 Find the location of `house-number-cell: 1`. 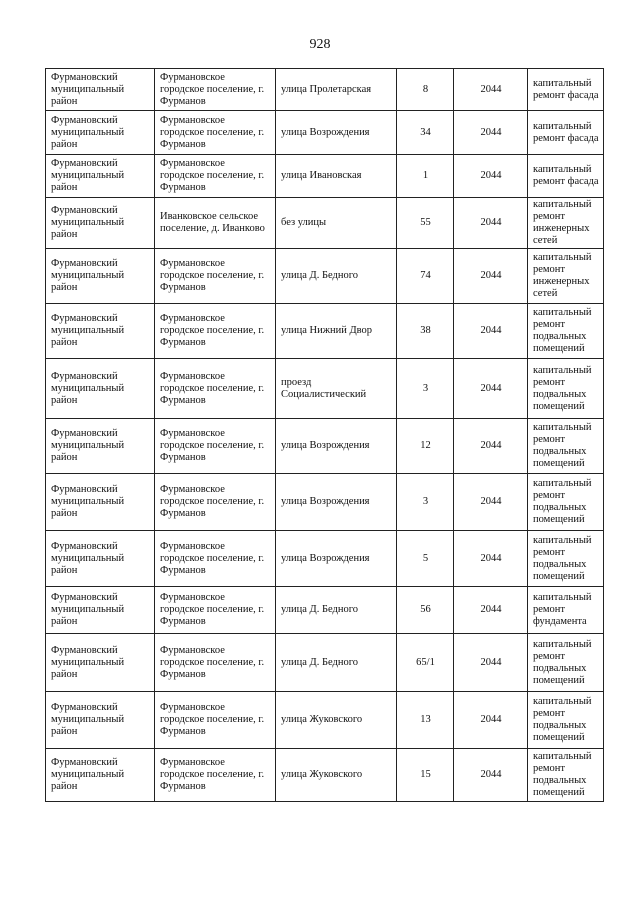

house-number-cell: 1 is located at coordinates (425, 176).